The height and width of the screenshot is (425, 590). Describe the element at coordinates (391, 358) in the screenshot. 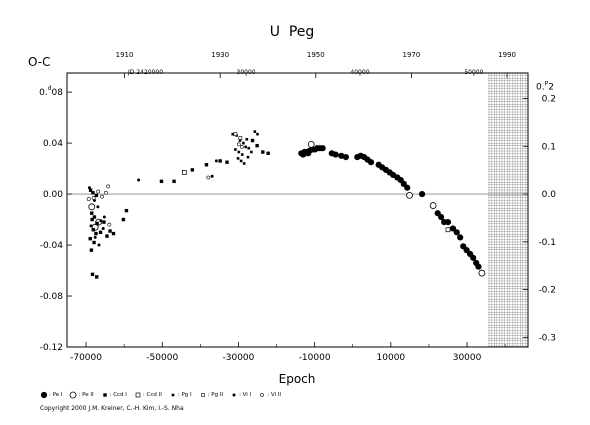

I see `x-tick-label: 10000` at that location.